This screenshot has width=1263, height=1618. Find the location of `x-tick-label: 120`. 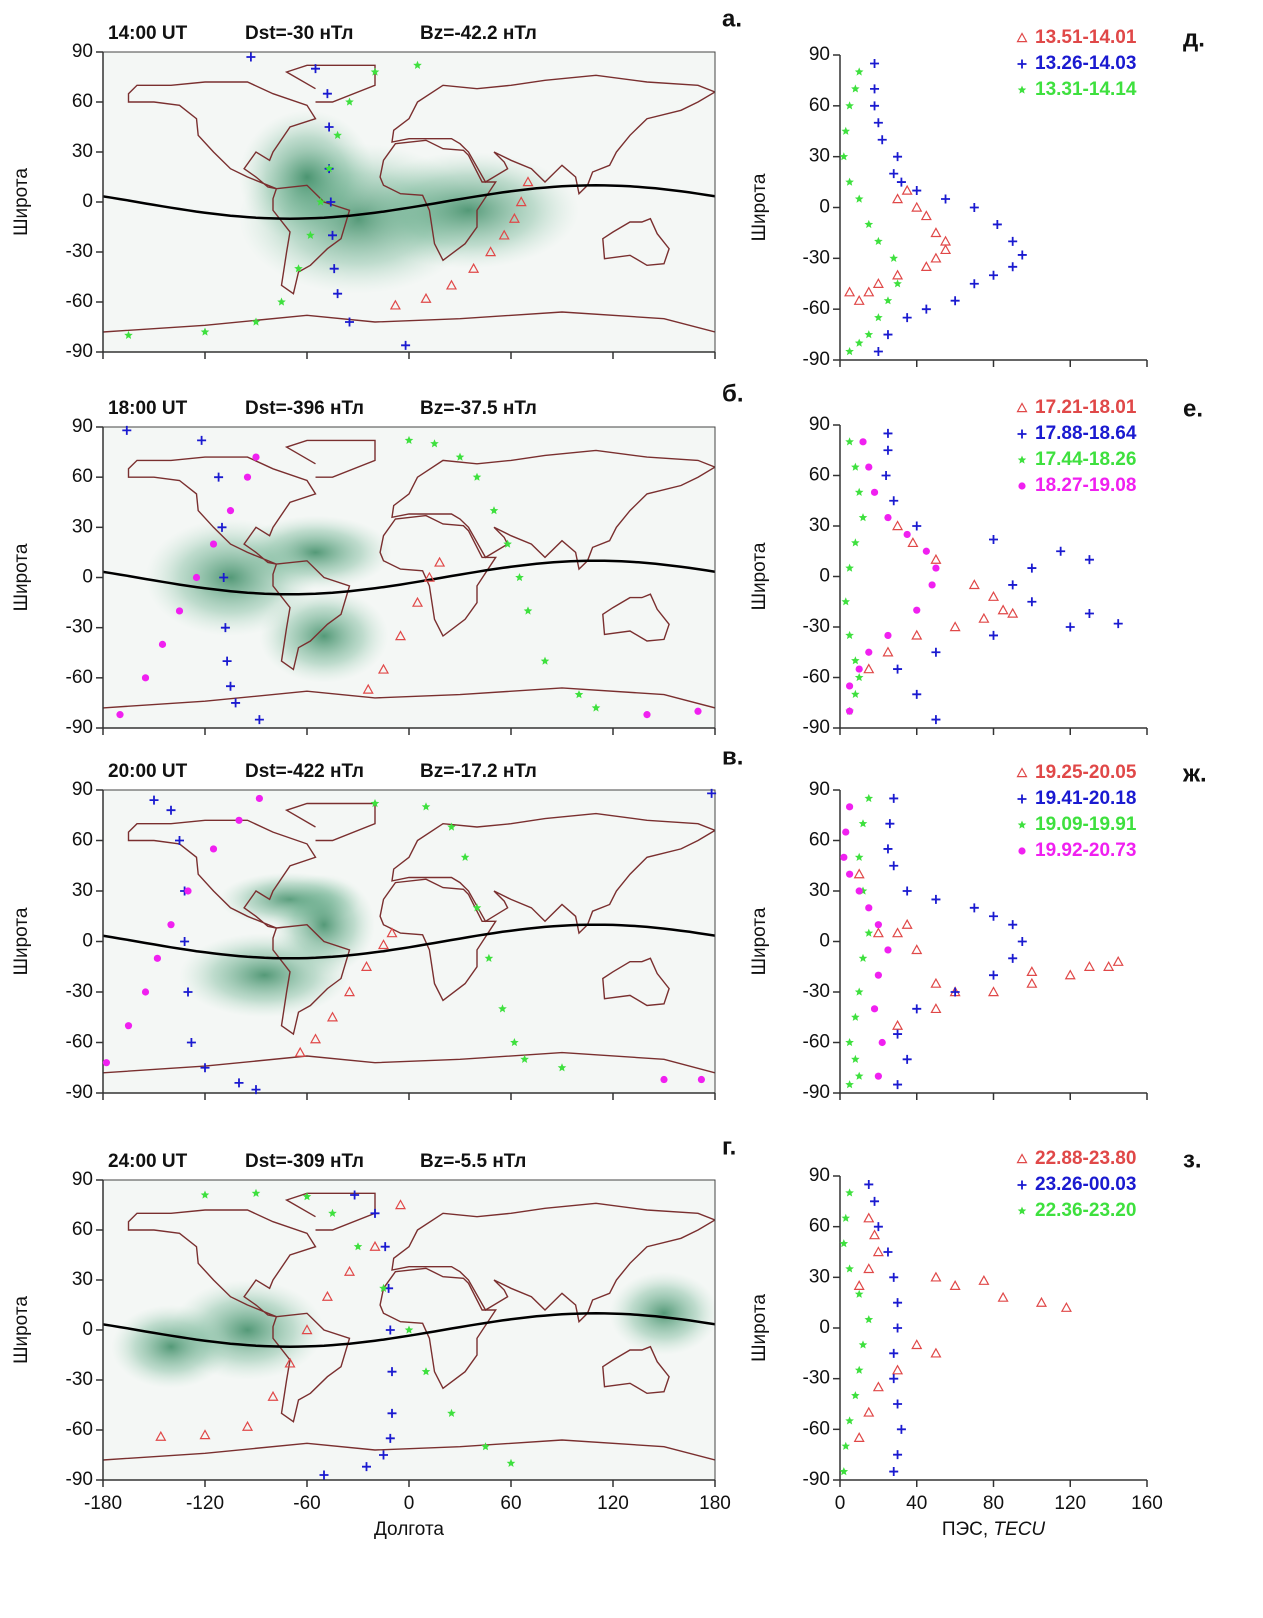

x-tick-label: 120 is located at coordinates (613, 1503).